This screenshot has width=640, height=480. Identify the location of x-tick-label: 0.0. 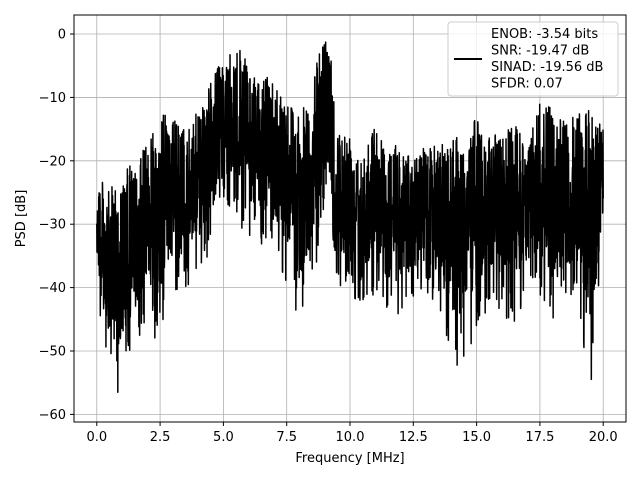
(96, 437).